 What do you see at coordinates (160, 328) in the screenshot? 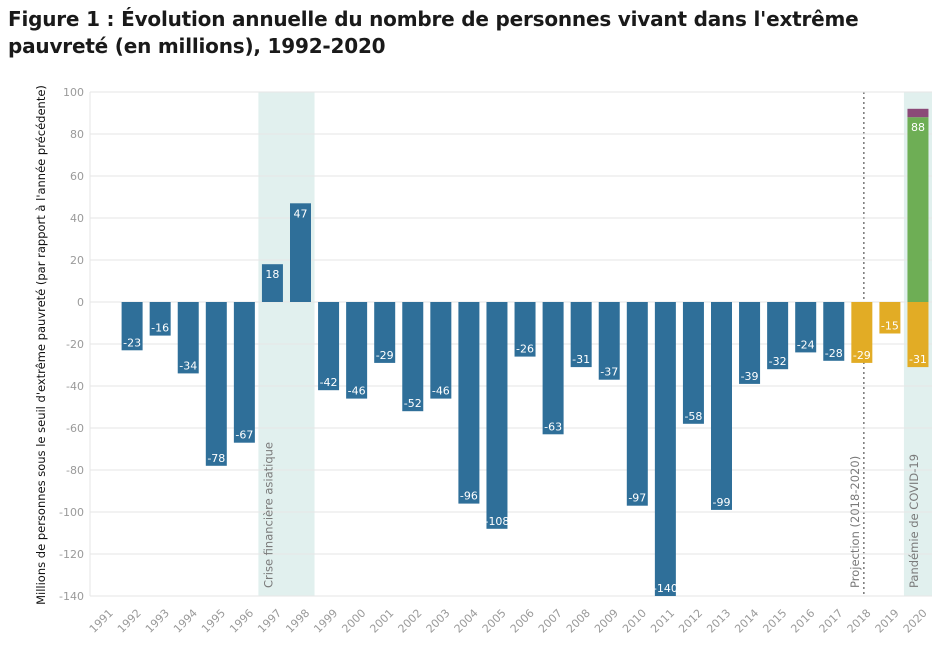
I see `bar-value-label: -16` at bounding box center [160, 328].